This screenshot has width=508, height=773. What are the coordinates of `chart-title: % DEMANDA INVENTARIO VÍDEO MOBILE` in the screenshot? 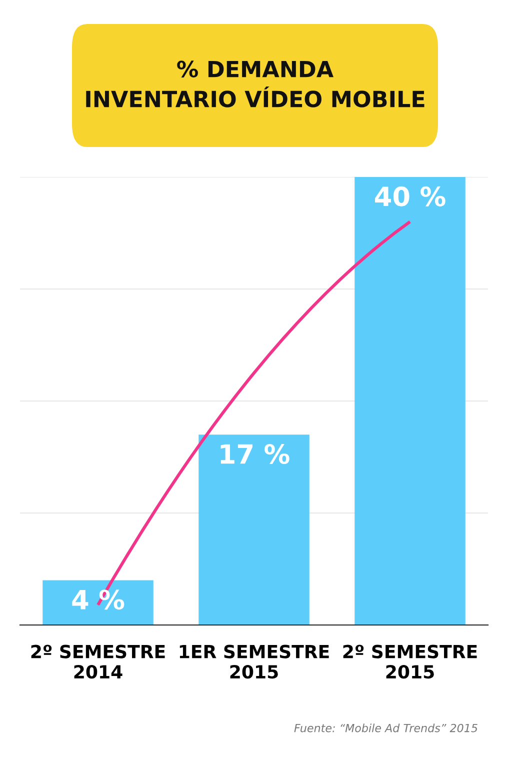 It's located at (255, 84).